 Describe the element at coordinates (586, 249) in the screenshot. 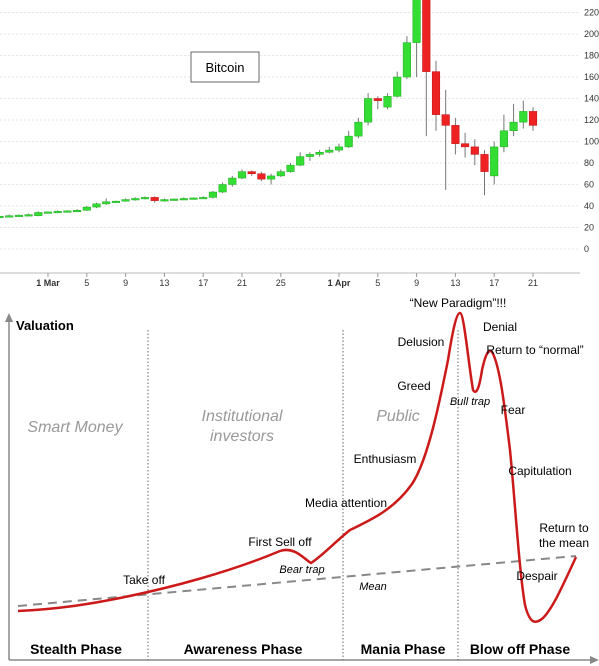

I see `y-tick-label: 0` at that location.